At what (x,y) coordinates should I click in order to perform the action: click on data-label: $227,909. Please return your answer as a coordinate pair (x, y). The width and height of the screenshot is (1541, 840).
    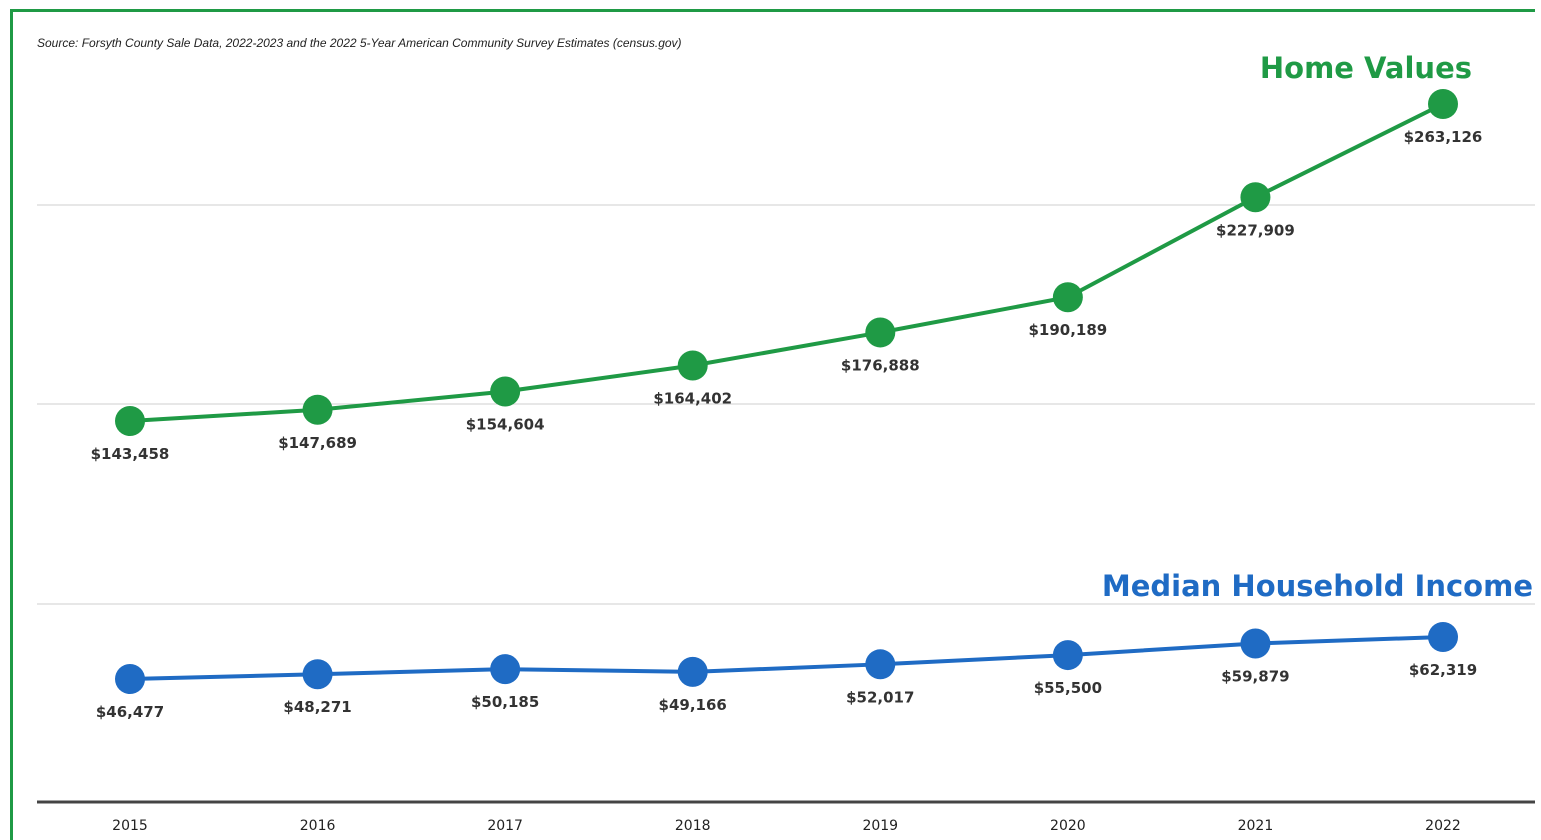
    Looking at the image, I should click on (1255, 230).